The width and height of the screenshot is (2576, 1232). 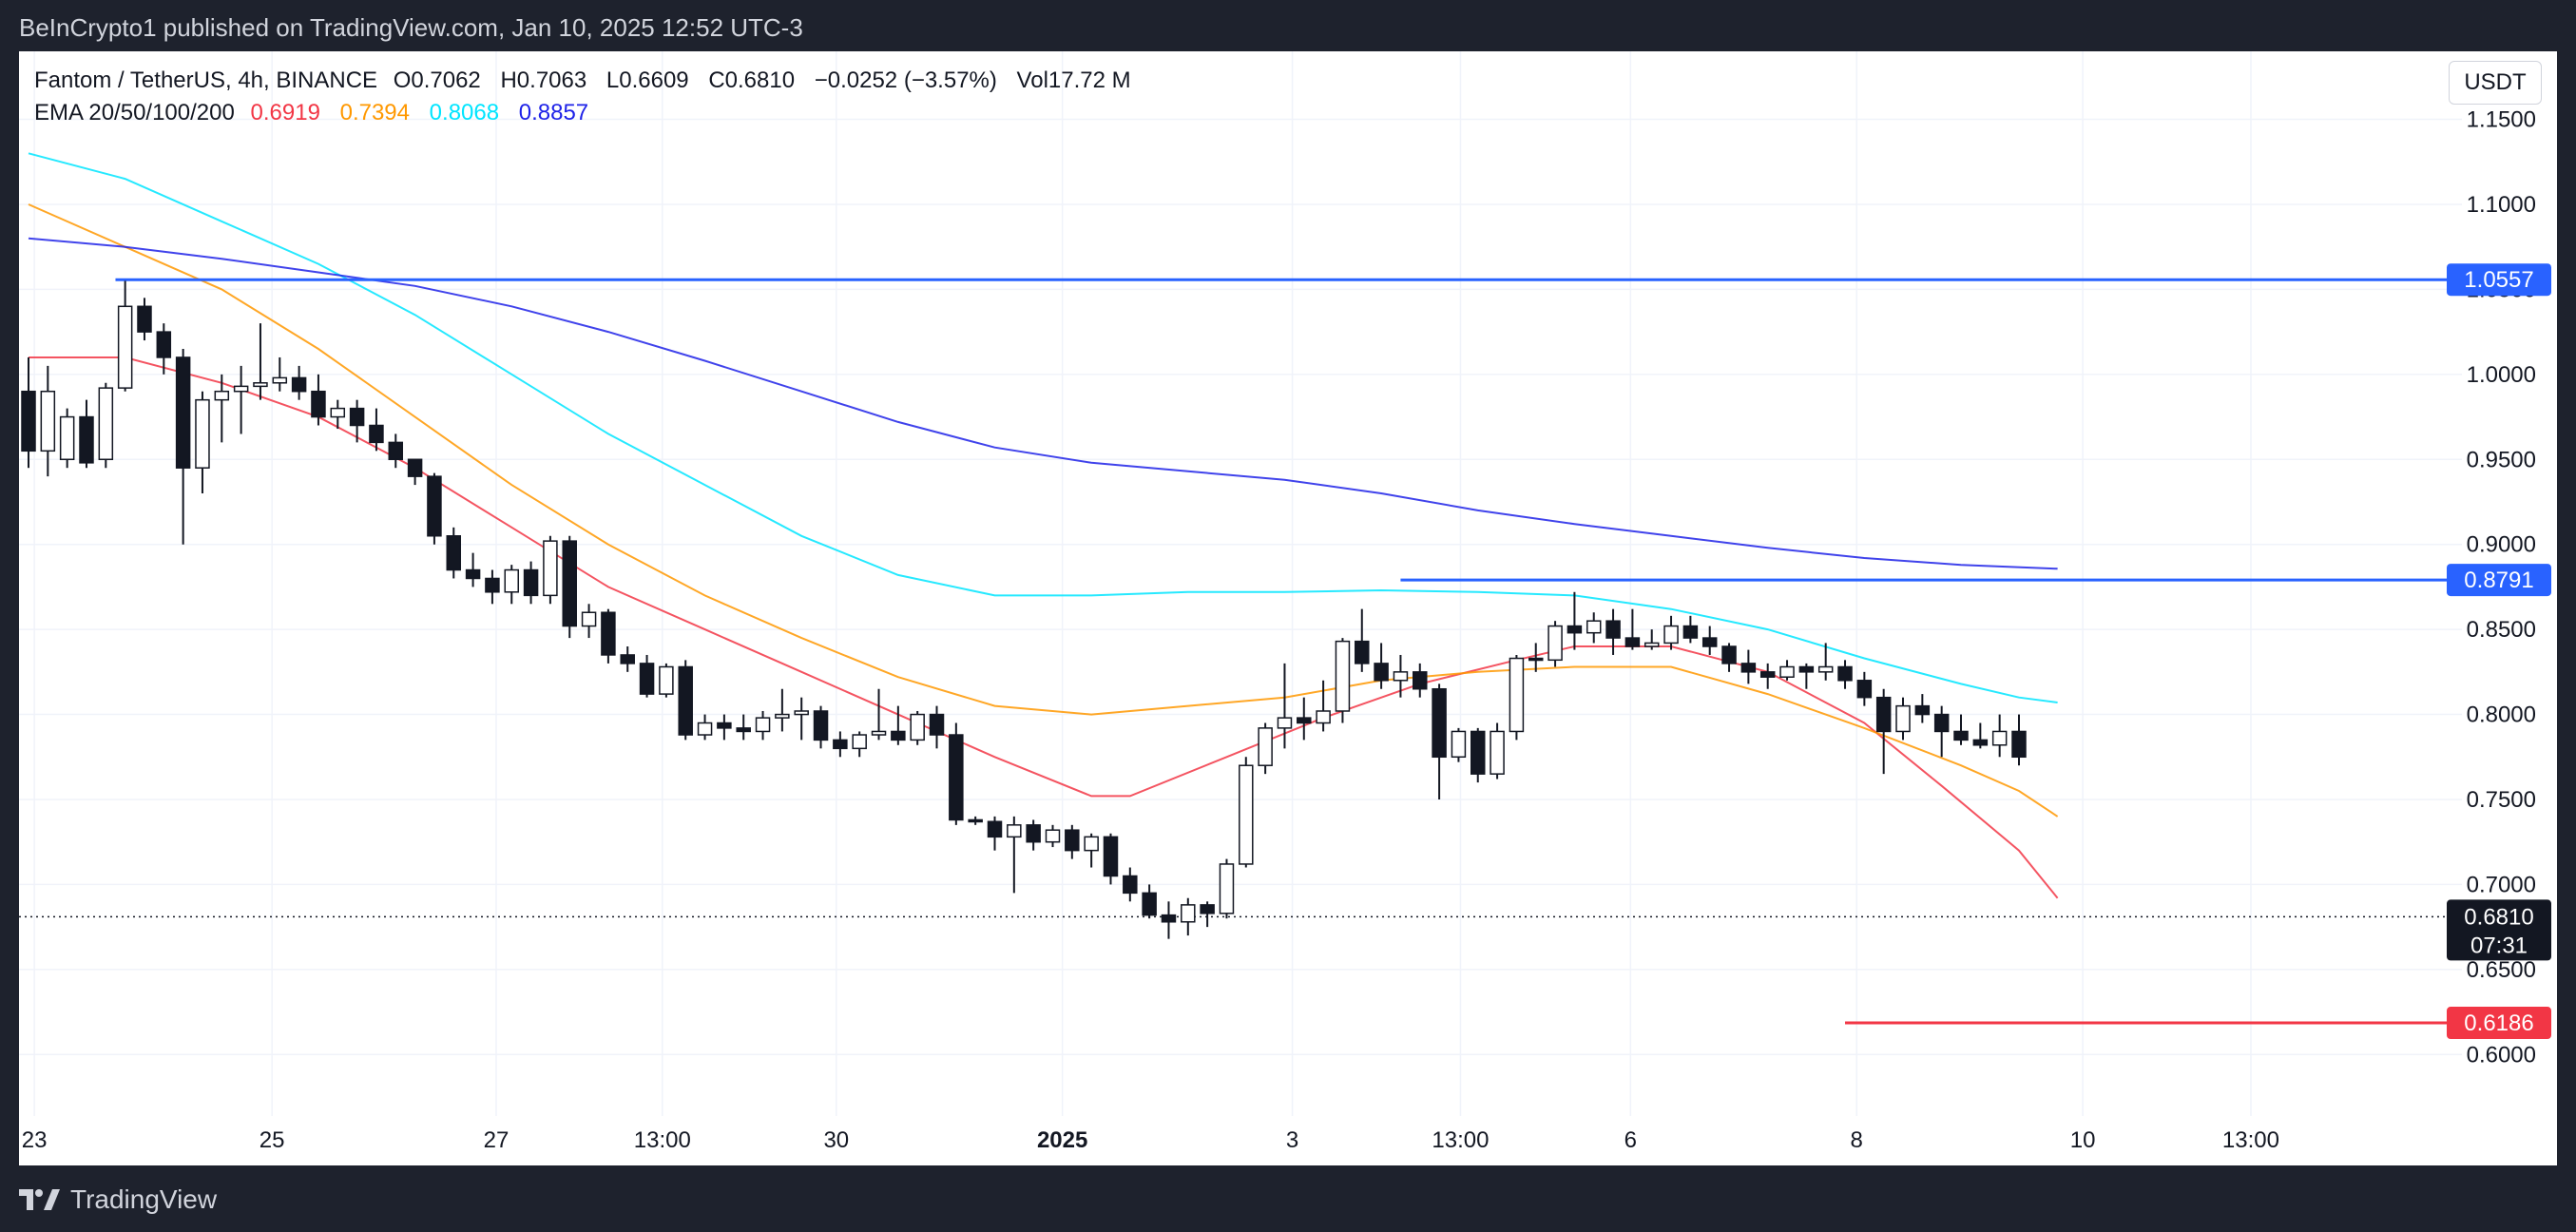 I want to click on currency-button: USDT, so click(x=2495, y=83).